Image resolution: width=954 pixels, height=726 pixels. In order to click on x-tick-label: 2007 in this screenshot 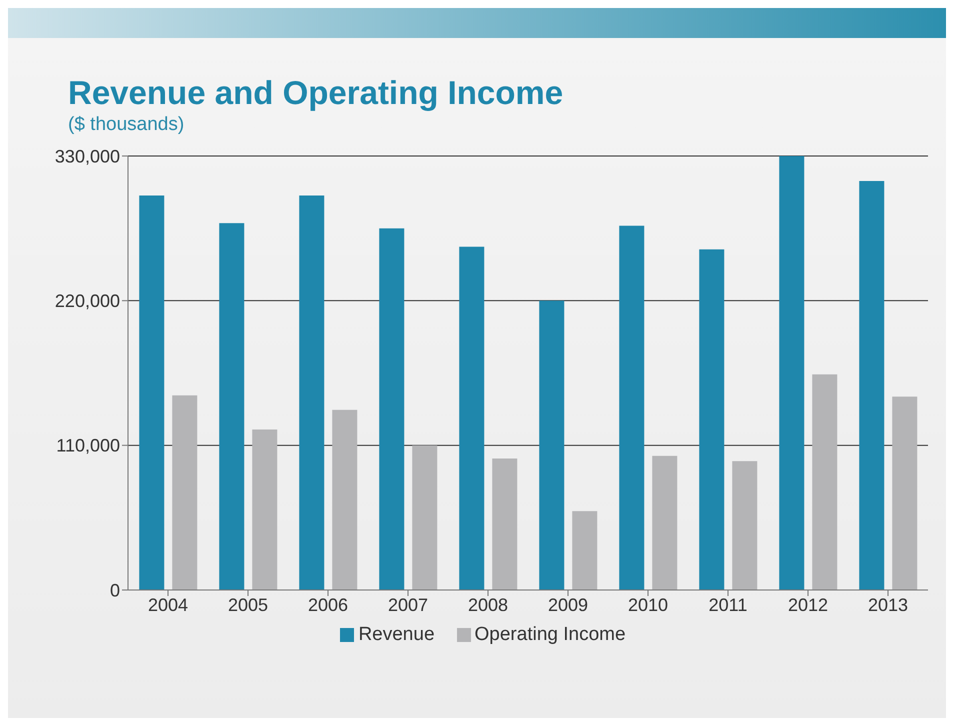, I will do `click(408, 604)`.